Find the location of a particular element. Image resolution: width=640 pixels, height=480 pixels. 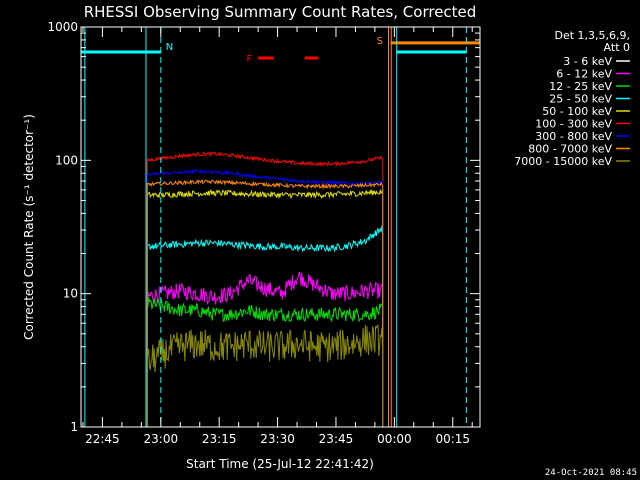

x-tick-label-1: 23:00 is located at coordinates (161, 439).